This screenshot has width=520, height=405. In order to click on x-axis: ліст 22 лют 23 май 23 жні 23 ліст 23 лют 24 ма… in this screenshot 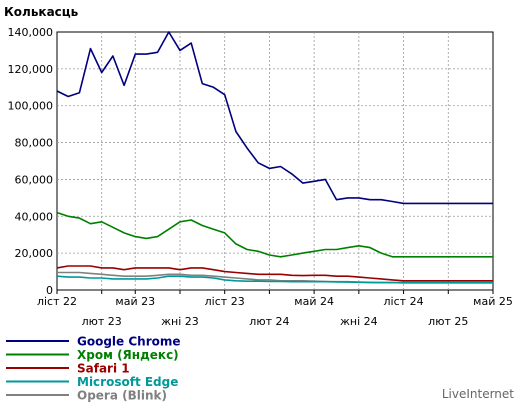, I will do `click(275, 309)`.